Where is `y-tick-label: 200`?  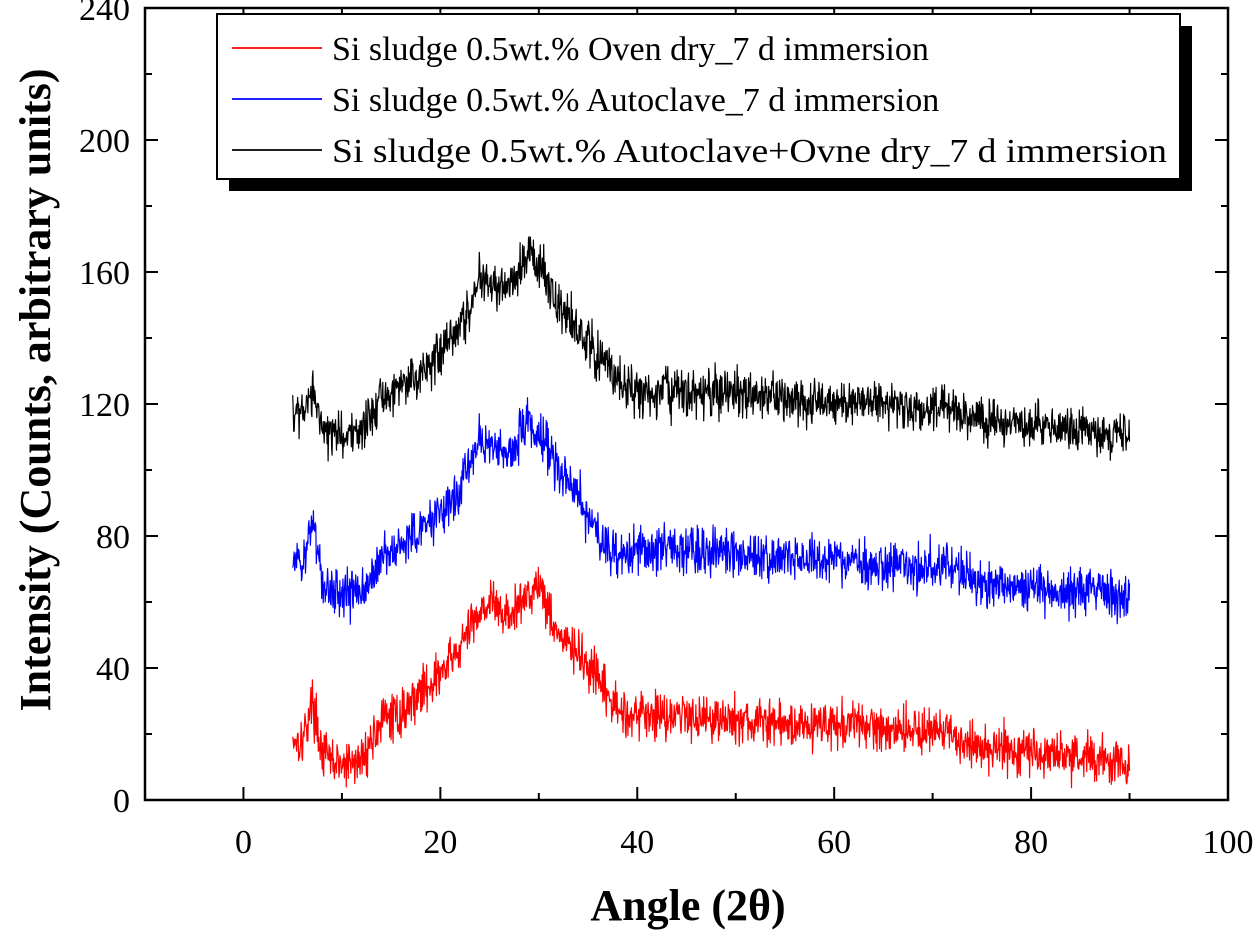 y-tick-label: 200 is located at coordinates (104, 141).